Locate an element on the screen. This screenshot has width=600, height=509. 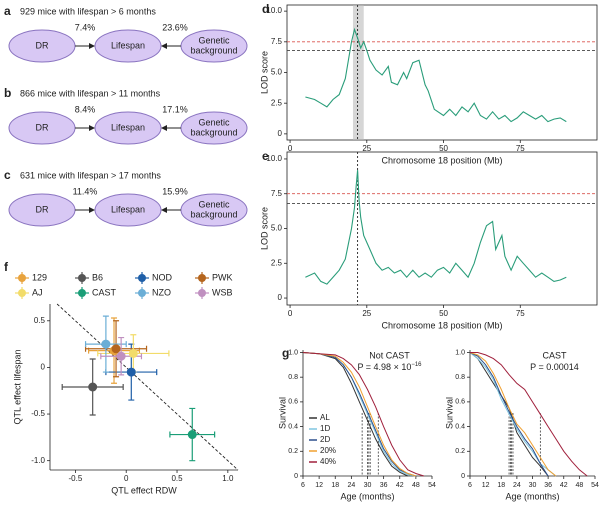
y-axis-label: LOD score is located at coordinates (264, 72).